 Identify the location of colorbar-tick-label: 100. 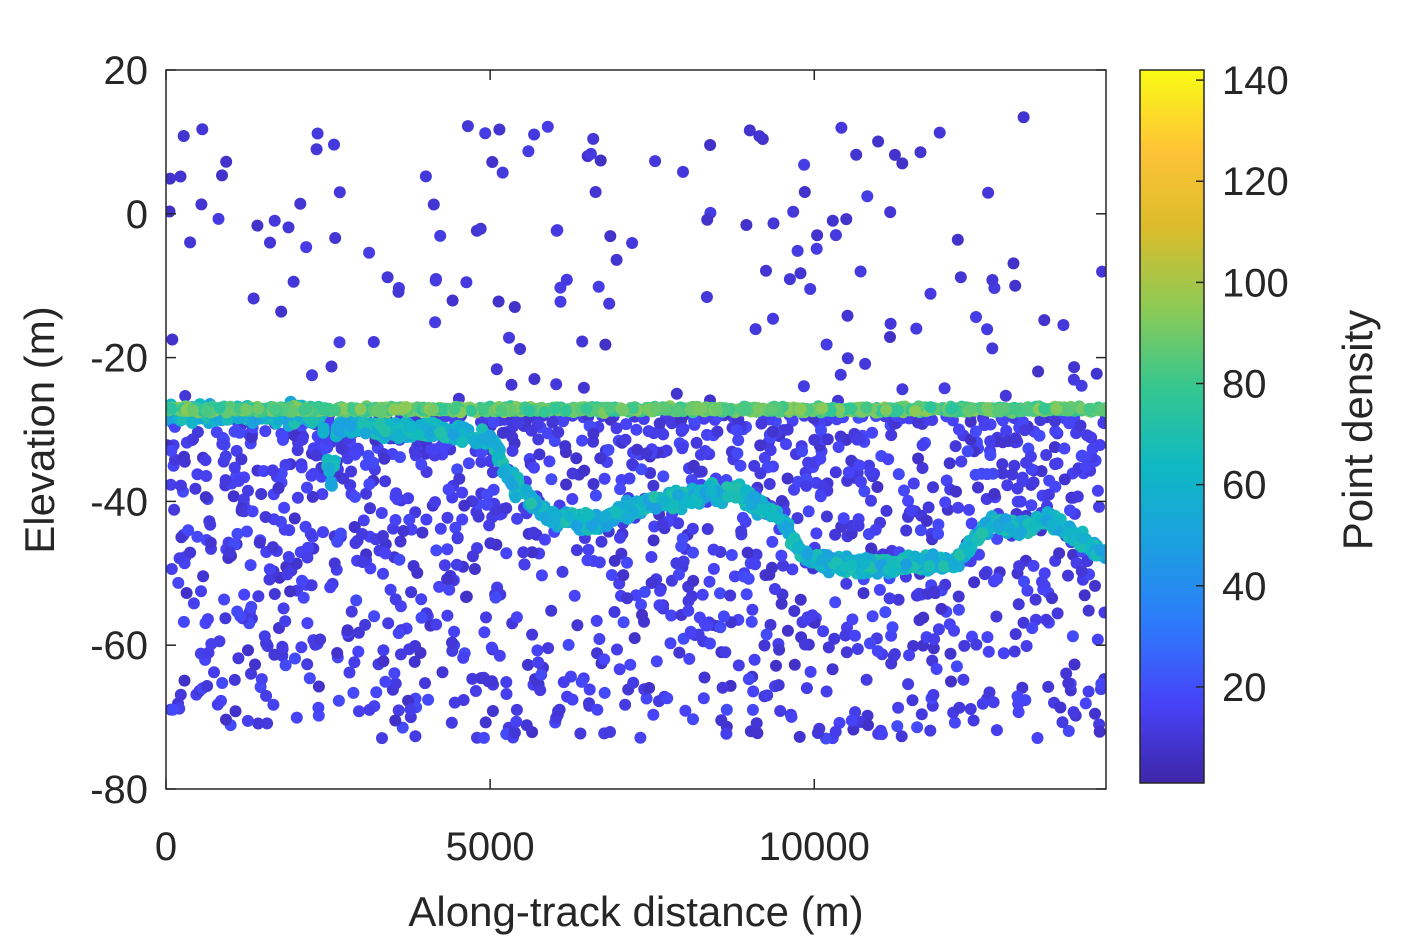
(1255, 283).